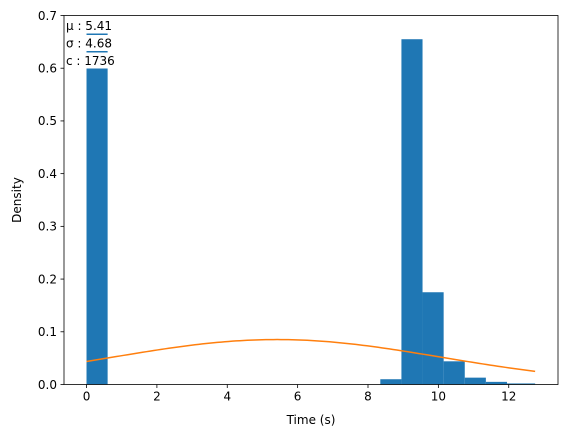 This screenshot has height=441, width=567. I want to click on y-tick-label-4: 0.4, so click(47, 174).